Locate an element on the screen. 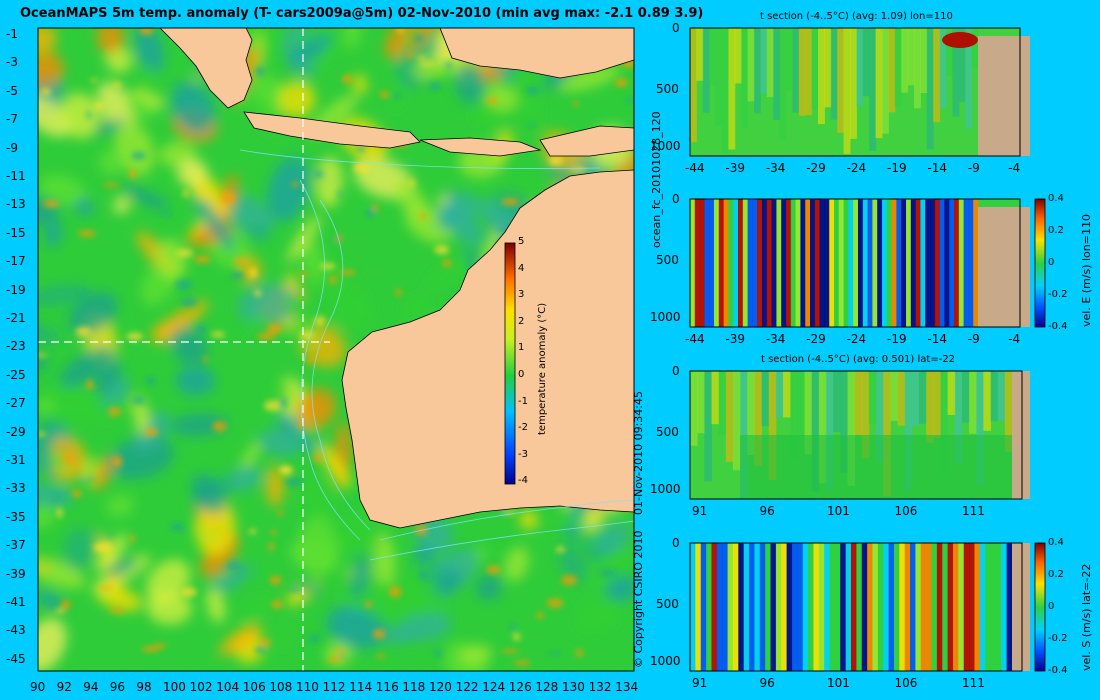 The image size is (1100, 700). section-y-tick: 500 is located at coordinates (667, 259).